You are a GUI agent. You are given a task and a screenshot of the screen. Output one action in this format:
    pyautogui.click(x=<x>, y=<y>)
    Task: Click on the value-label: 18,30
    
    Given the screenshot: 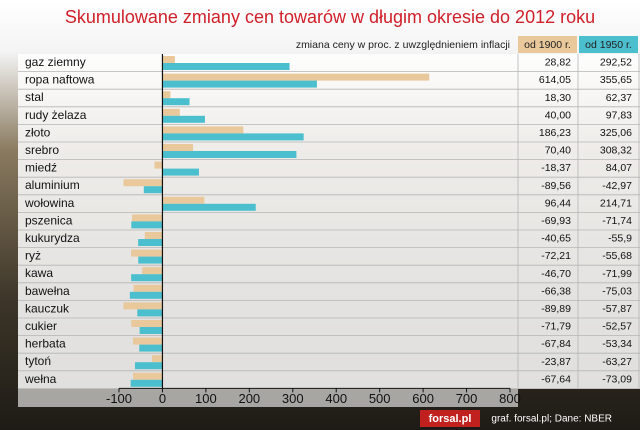 What is the action you would take?
    pyautogui.click(x=558, y=98)
    